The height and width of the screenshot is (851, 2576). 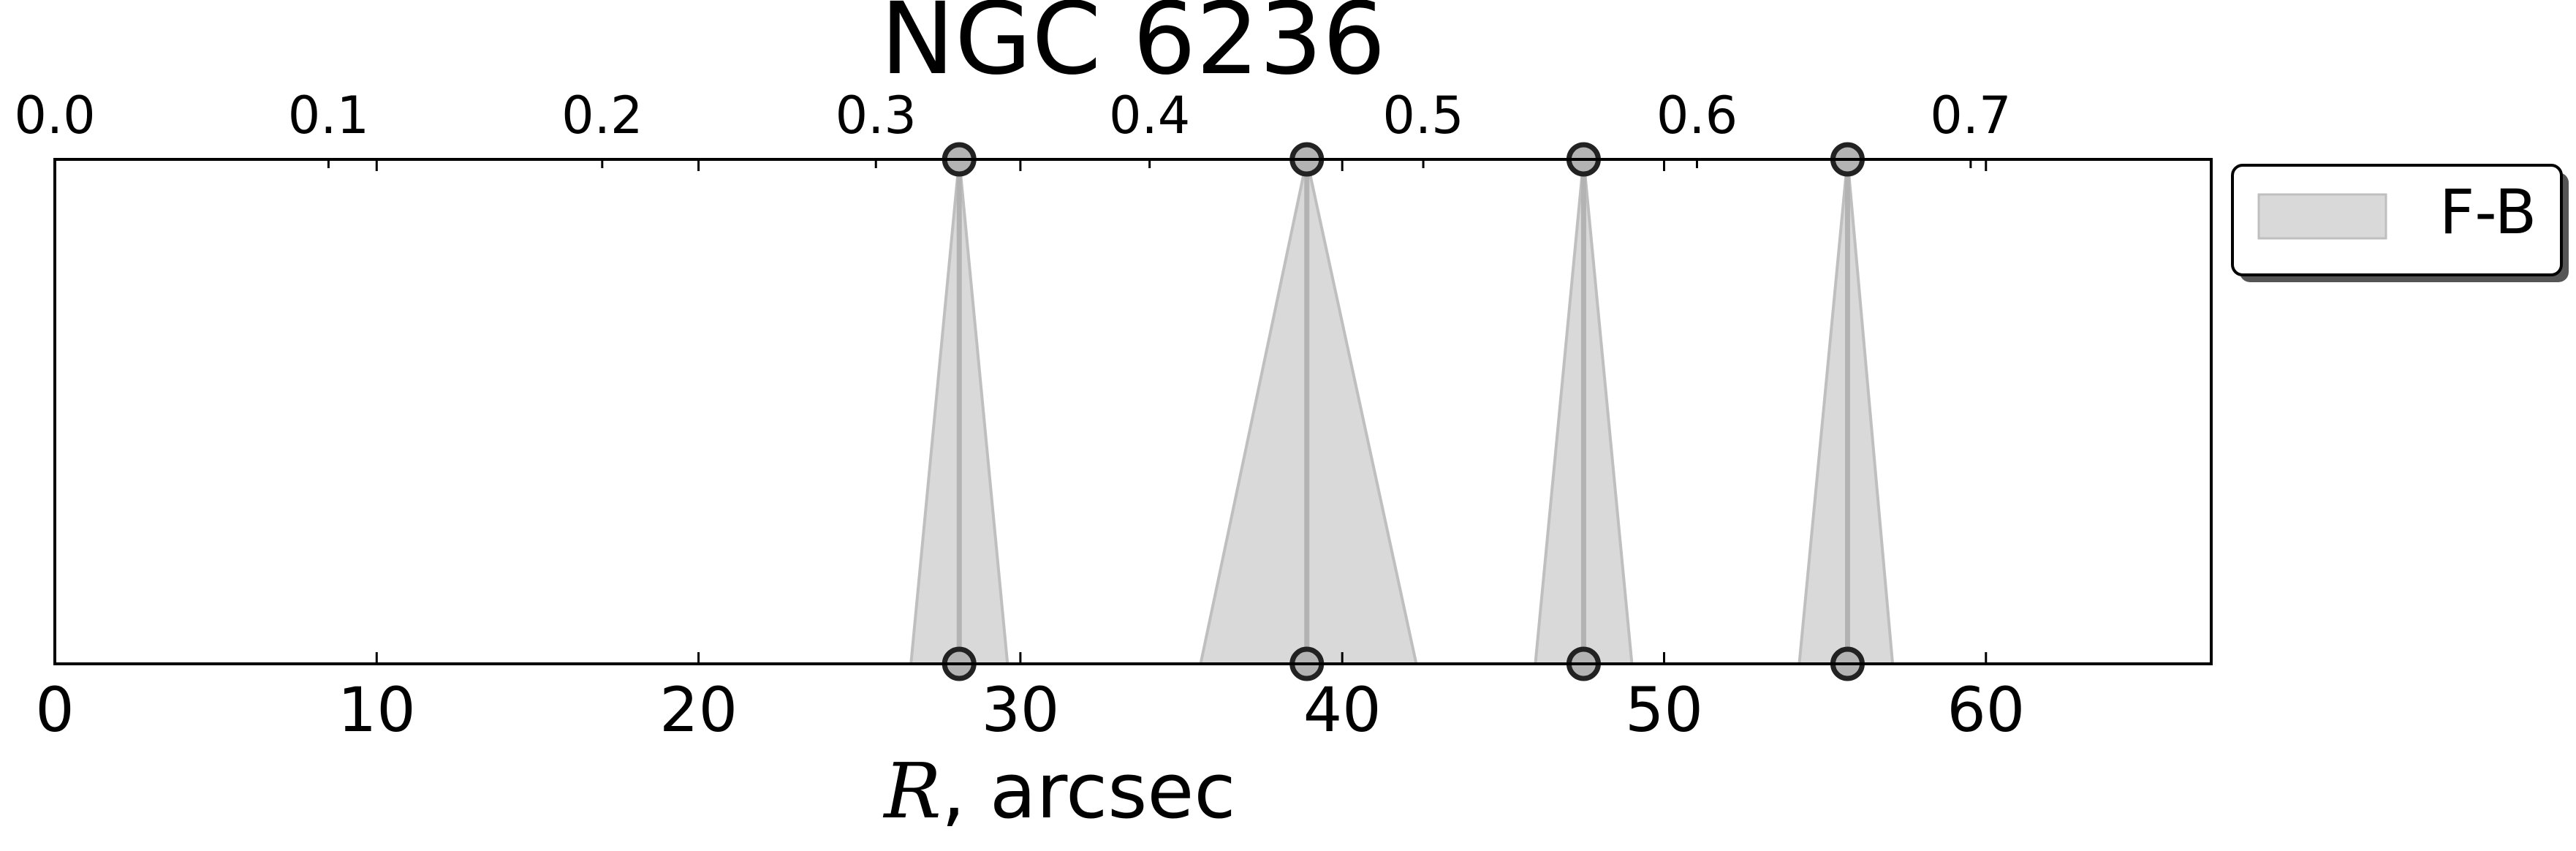 I want to click on x-tick-label-10: 10, so click(x=377, y=710).